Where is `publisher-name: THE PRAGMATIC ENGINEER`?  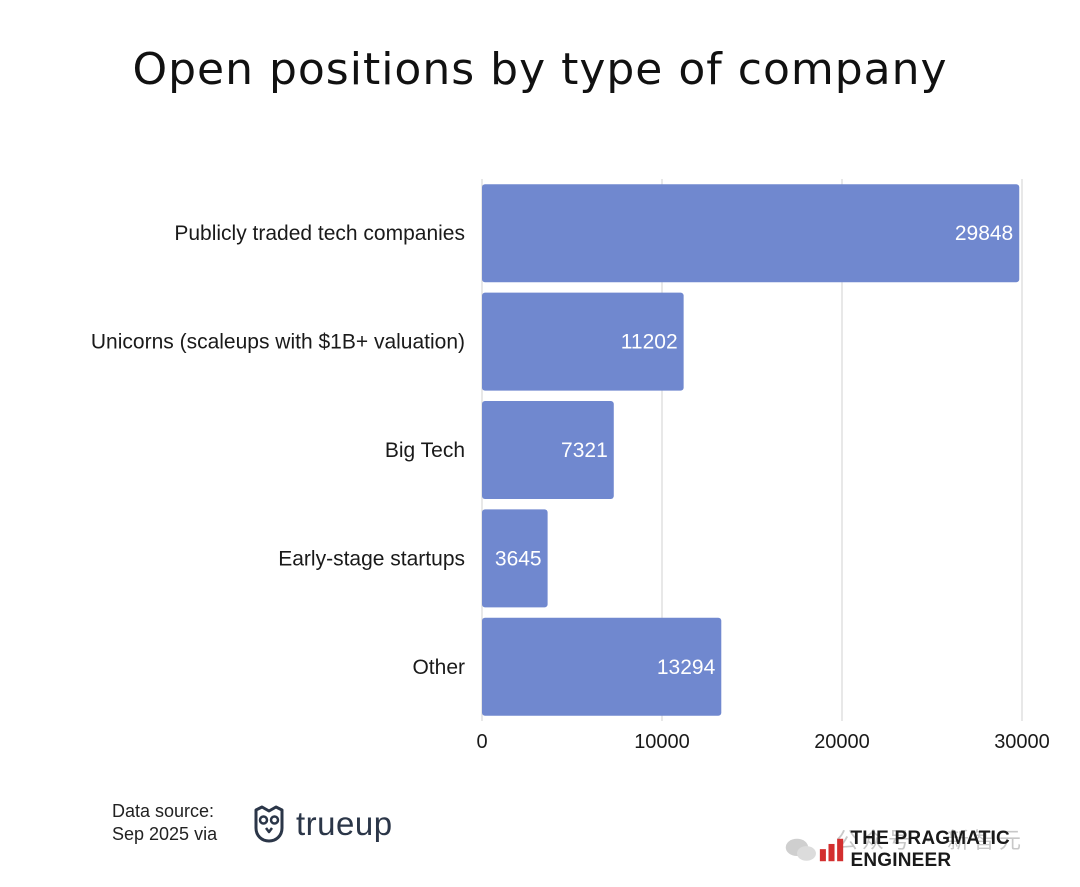 publisher-name: THE PRAGMATIC ENGINEER is located at coordinates (930, 849).